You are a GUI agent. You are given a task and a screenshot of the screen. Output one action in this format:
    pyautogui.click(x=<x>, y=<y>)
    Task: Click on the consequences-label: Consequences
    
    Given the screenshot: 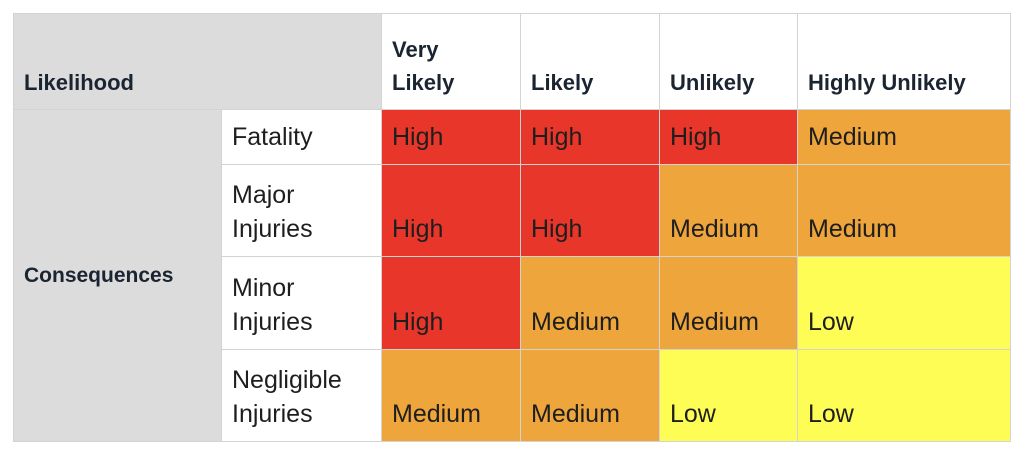 What is the action you would take?
    pyautogui.click(x=99, y=275)
    